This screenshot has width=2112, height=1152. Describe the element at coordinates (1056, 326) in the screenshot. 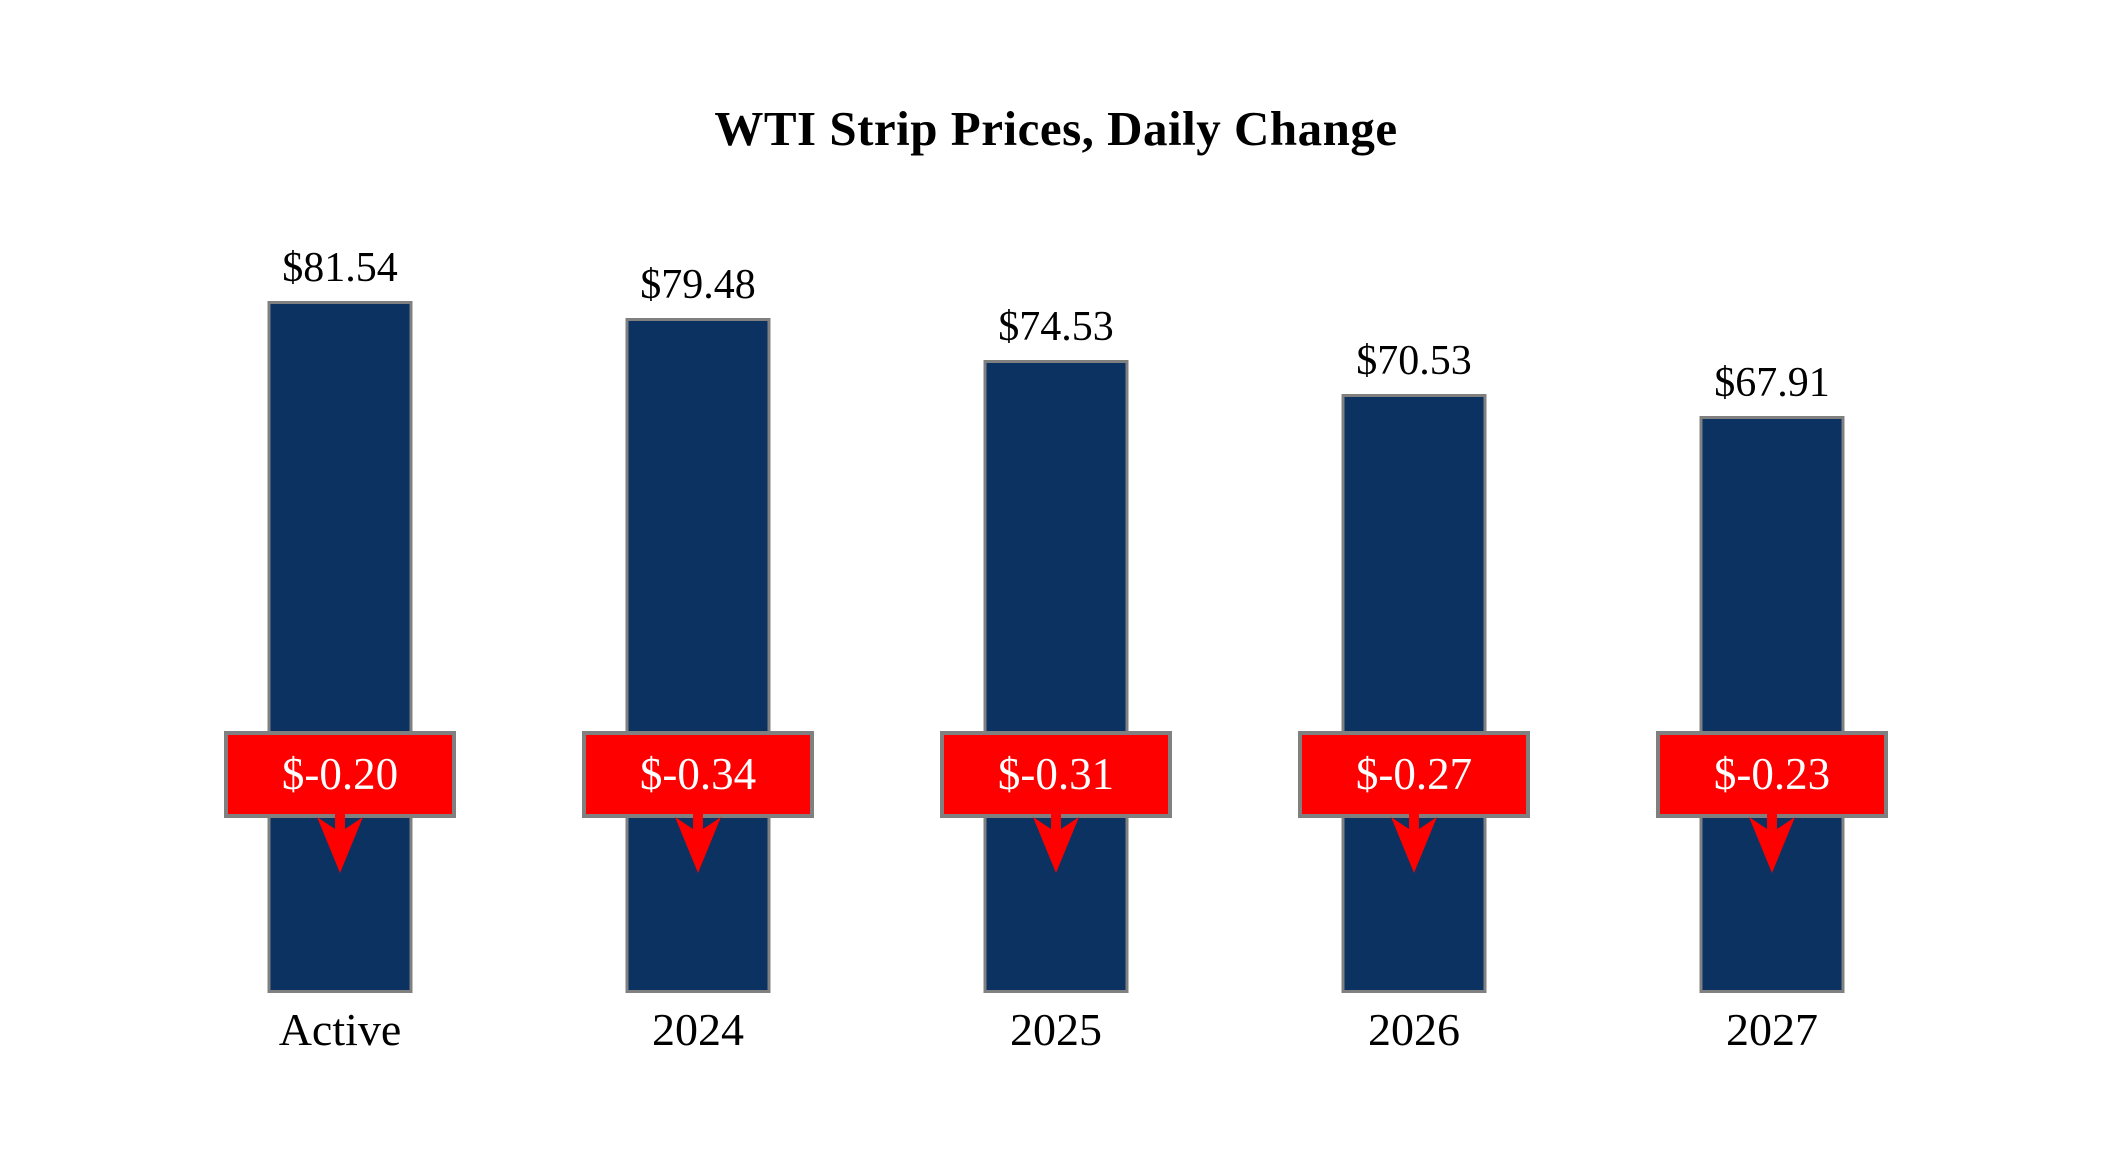

I see `bar-value-label: $74.53` at that location.